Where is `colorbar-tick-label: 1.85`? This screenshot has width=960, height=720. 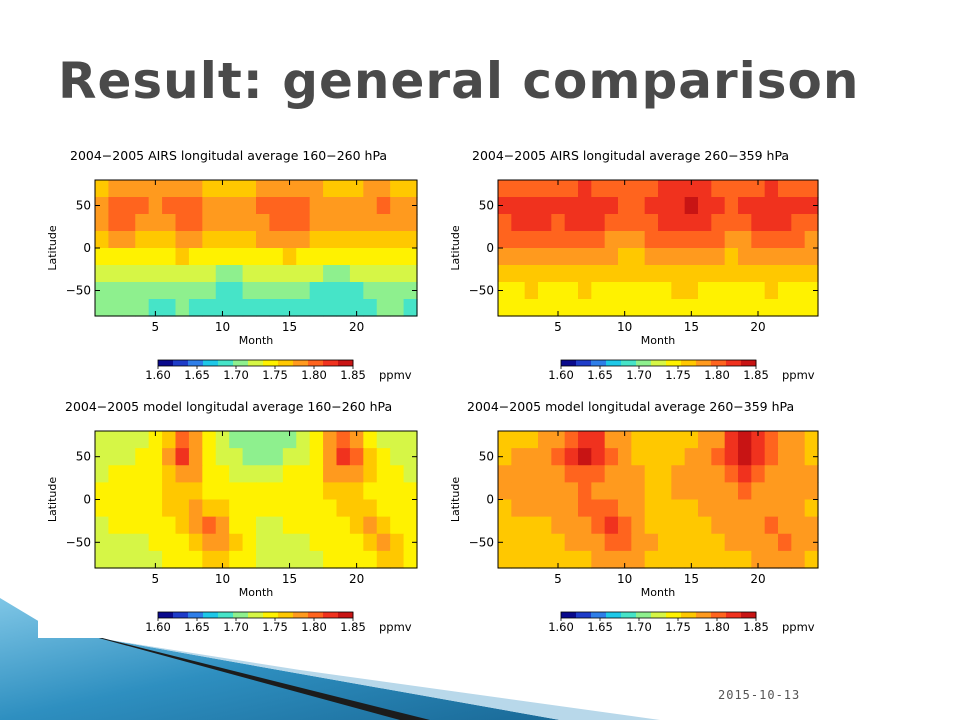
colorbar-tick-label: 1.85 is located at coordinates (756, 375).